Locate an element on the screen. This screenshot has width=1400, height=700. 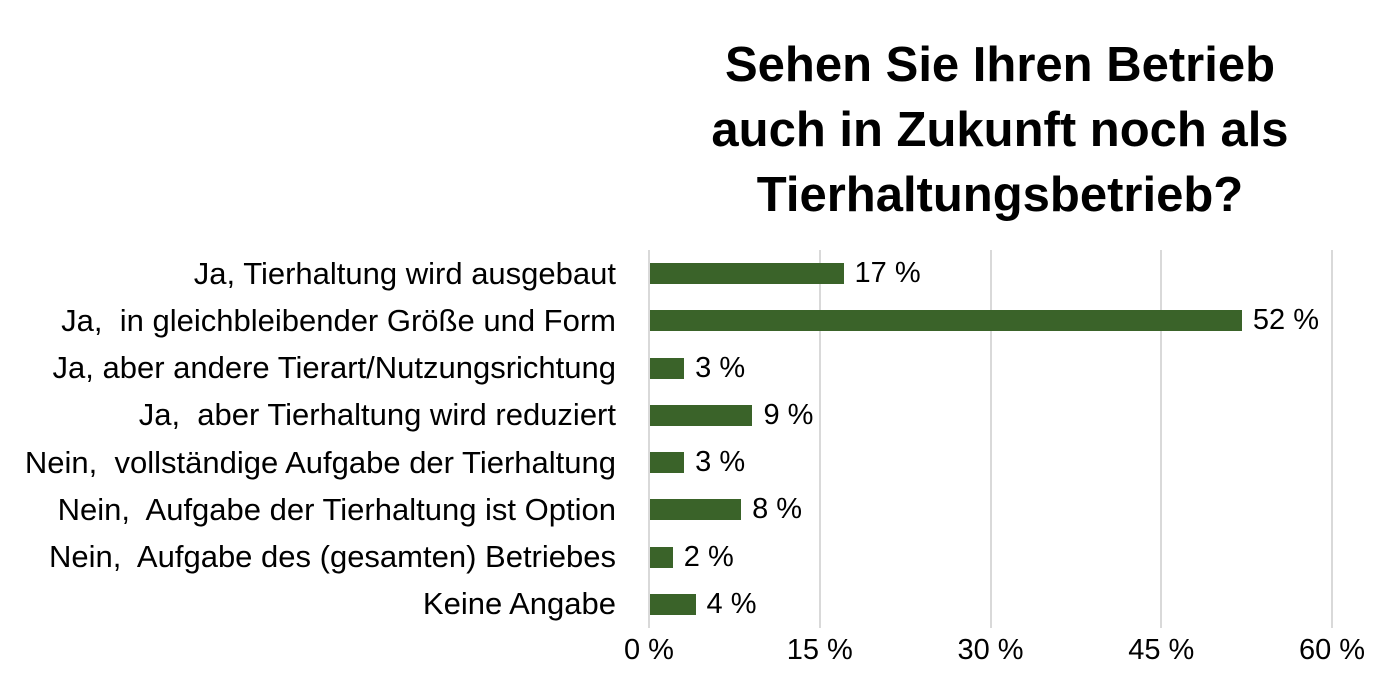
chart-title-line: Sehen Sie Ihren Betrieb is located at coordinates (1000, 65).